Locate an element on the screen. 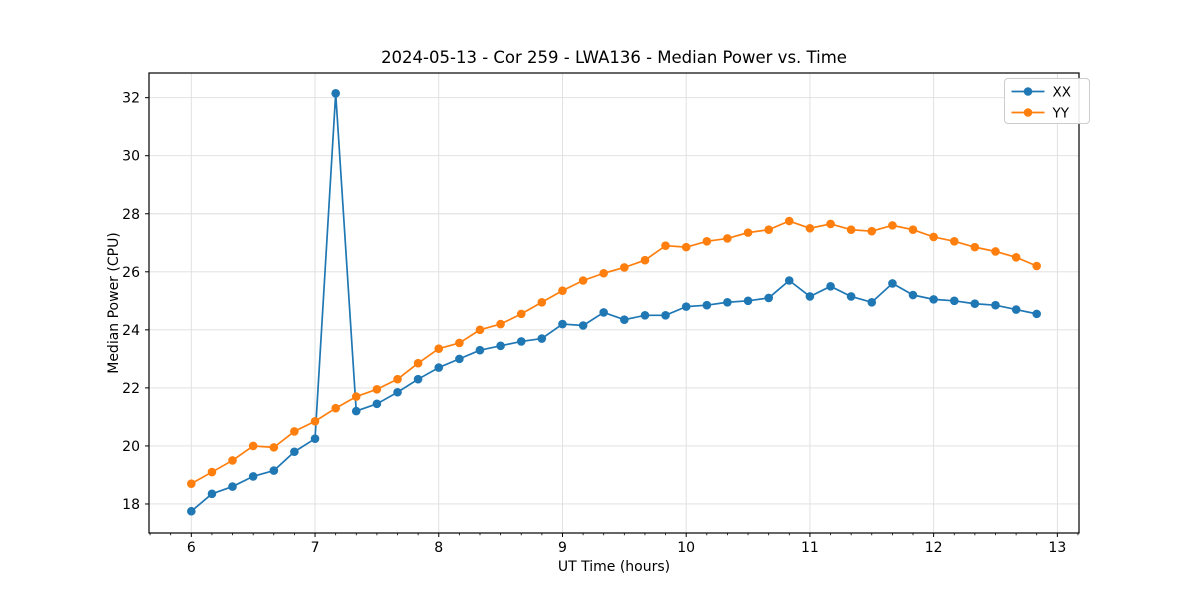  y-tick-label: 24 is located at coordinates (131, 331).